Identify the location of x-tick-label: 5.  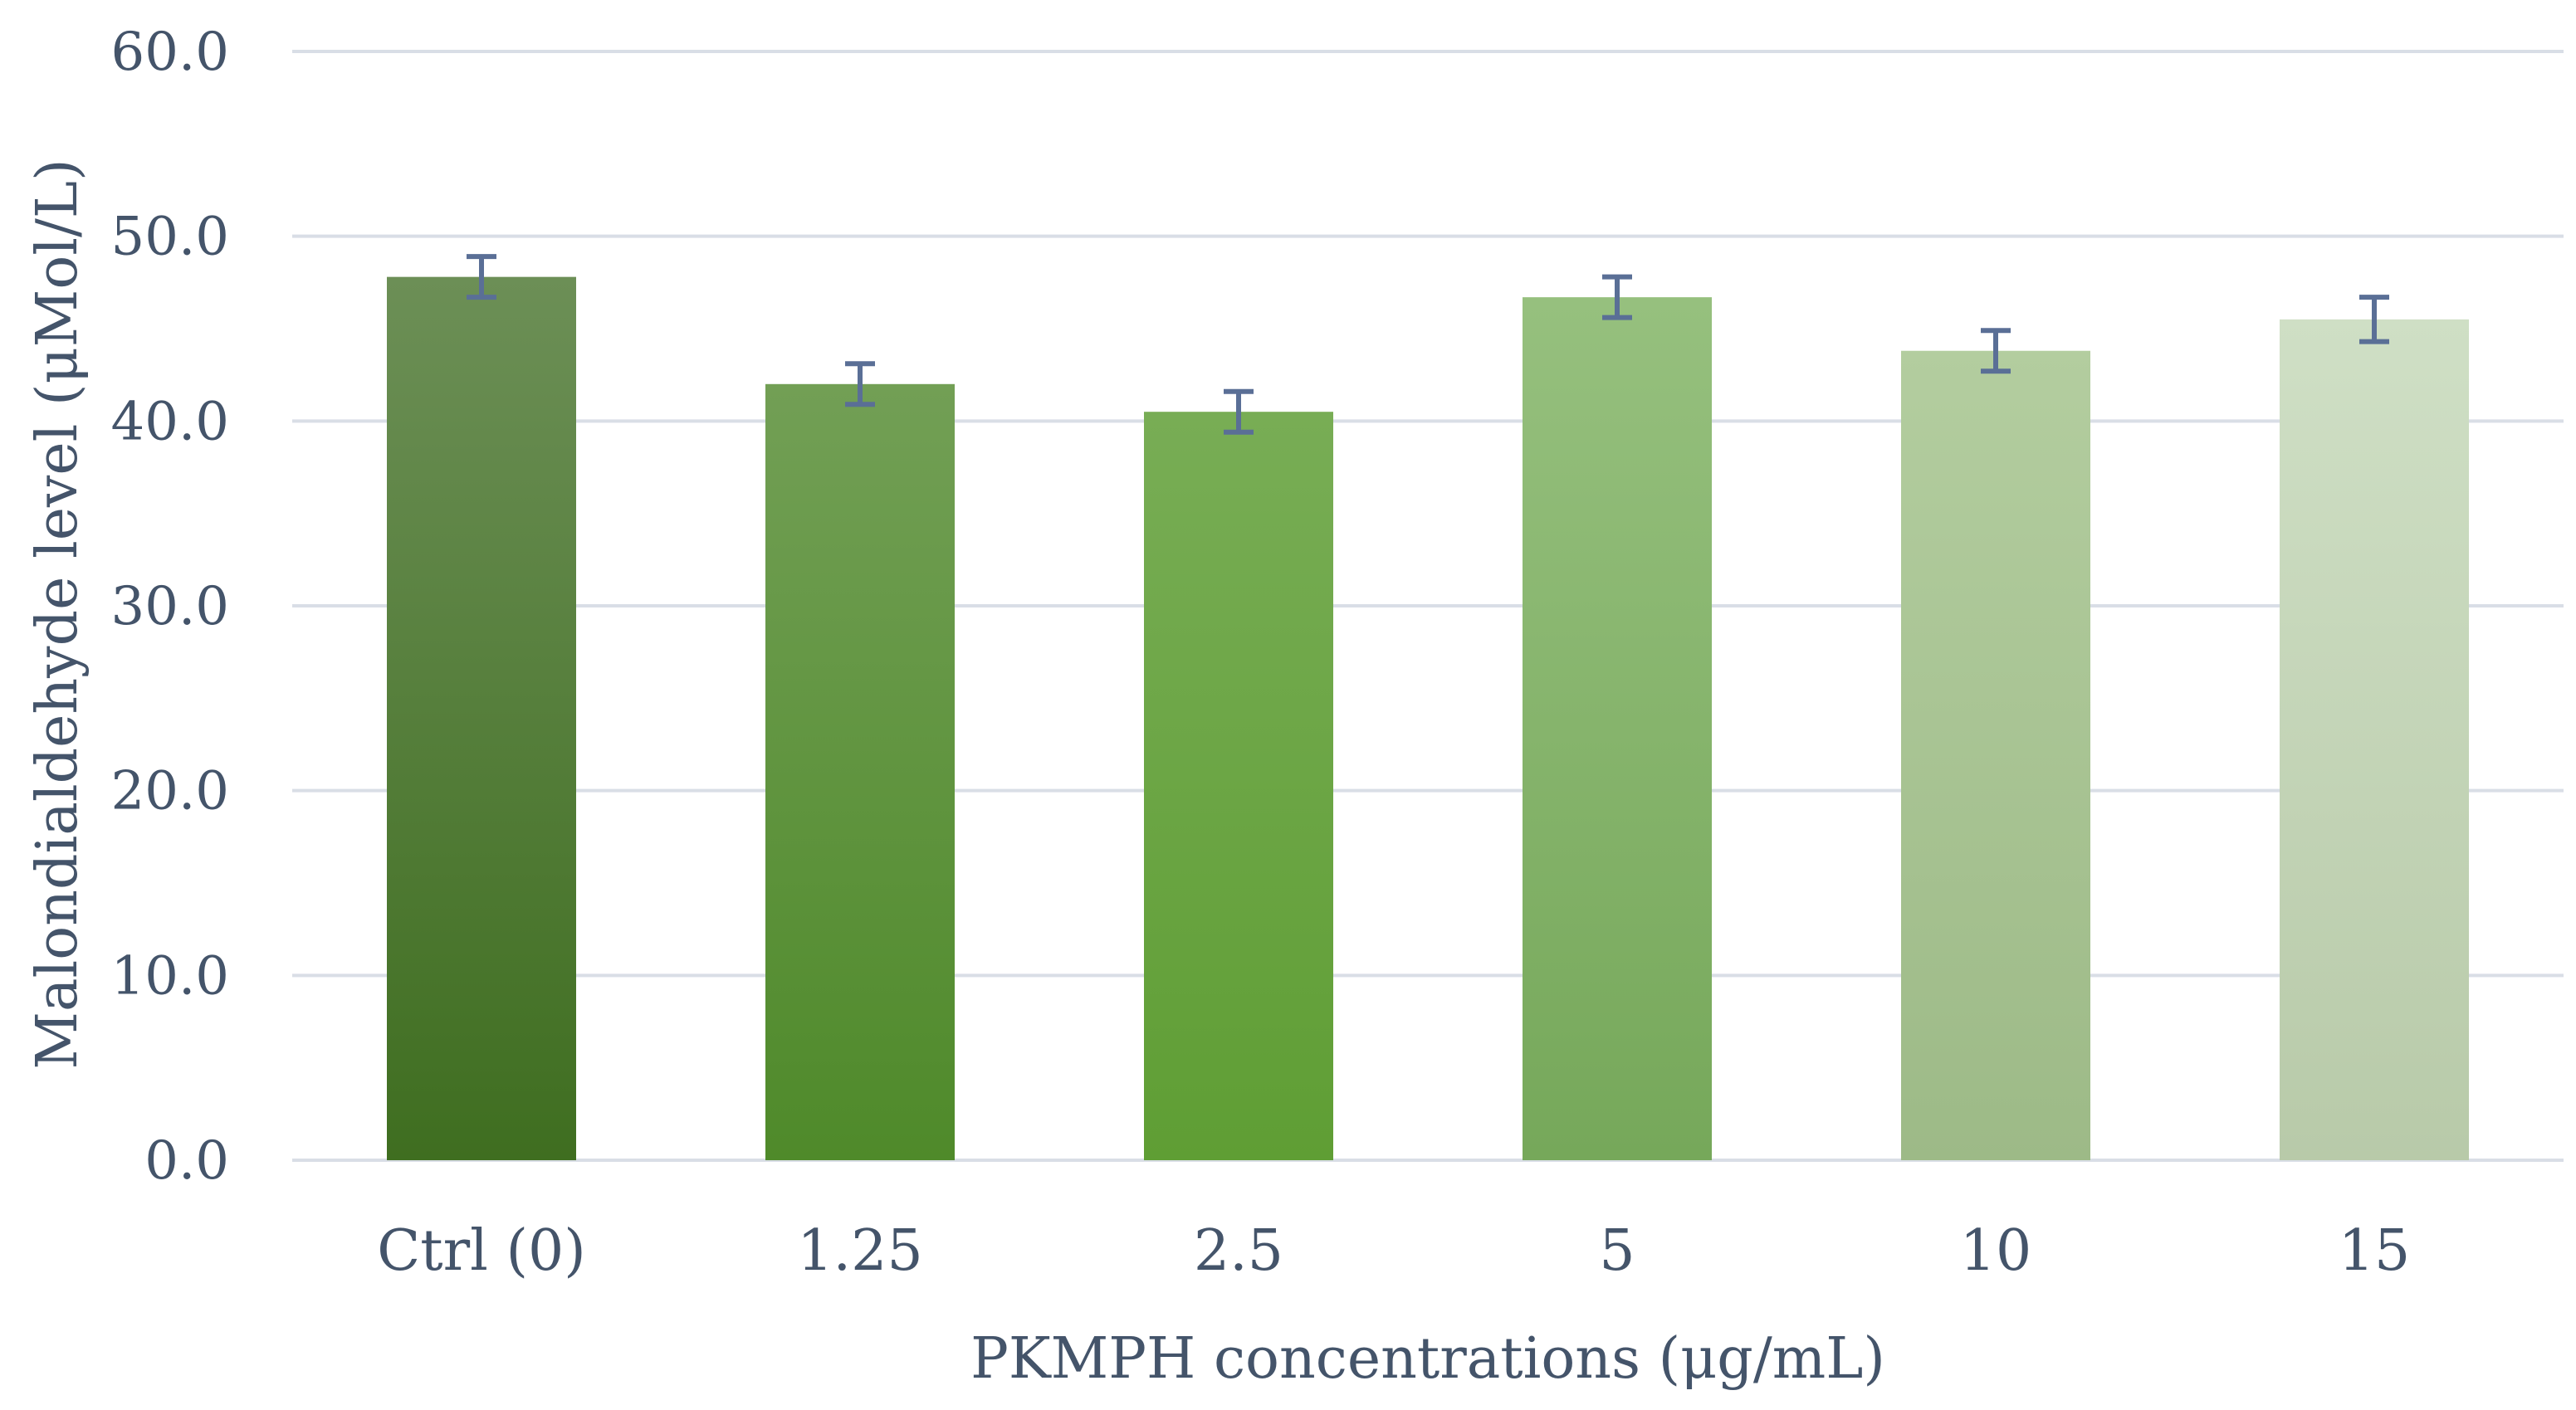
(1617, 1251).